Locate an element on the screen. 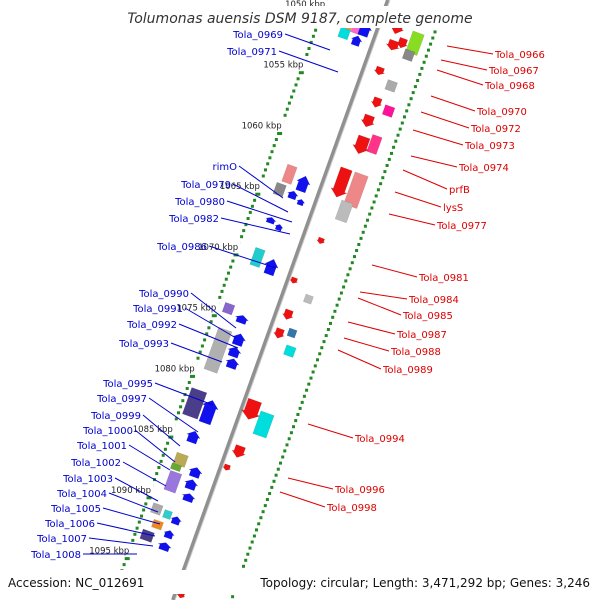 The width and height of the screenshot is (600, 600). scale-label: 1080 kbp is located at coordinates (175, 369).